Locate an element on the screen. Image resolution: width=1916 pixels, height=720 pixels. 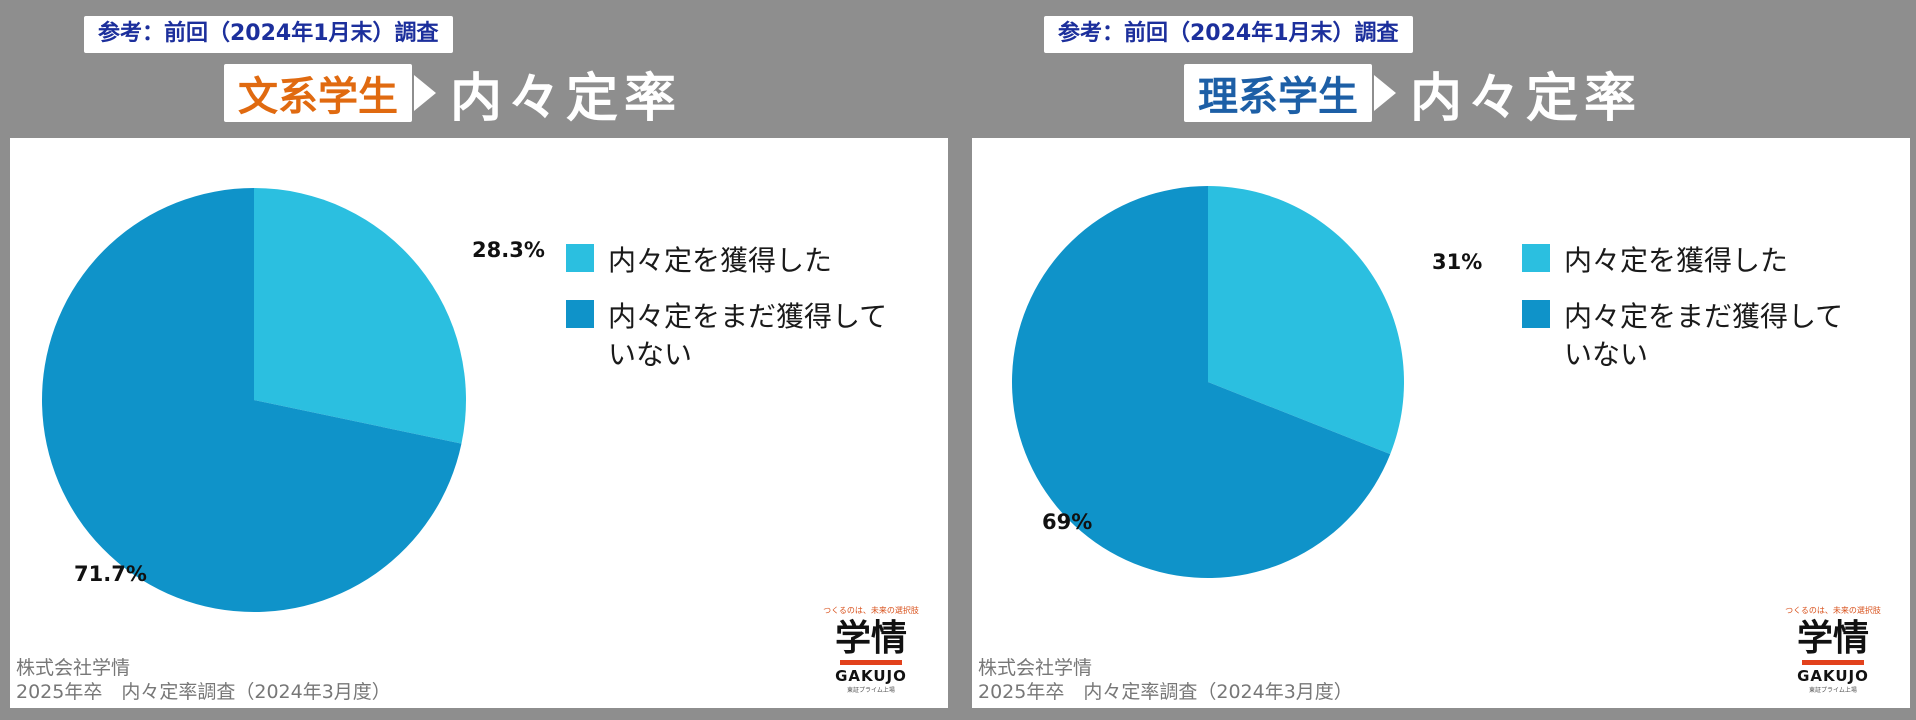
title-row: 理系学生 内々定率 is located at coordinates (1413, 95).